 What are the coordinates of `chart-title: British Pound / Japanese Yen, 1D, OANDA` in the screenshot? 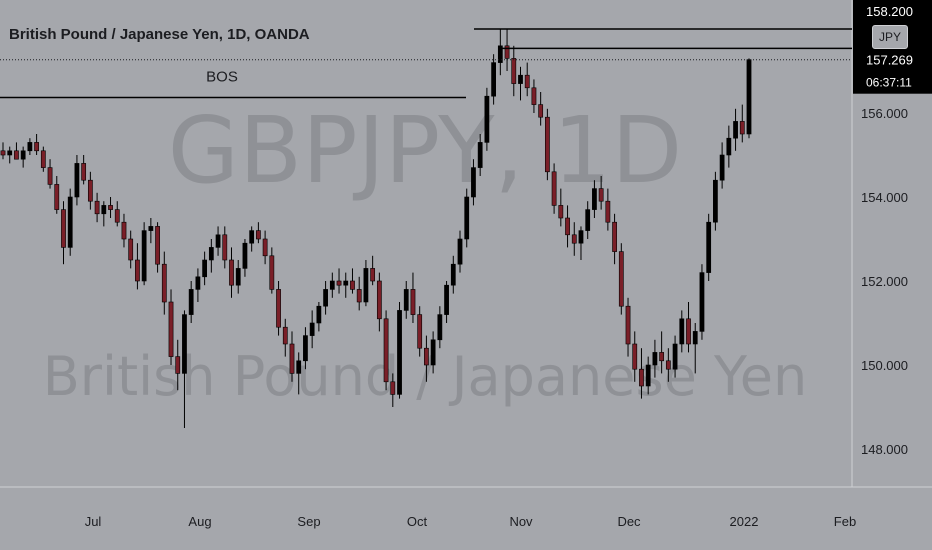 It's located at (159, 34).